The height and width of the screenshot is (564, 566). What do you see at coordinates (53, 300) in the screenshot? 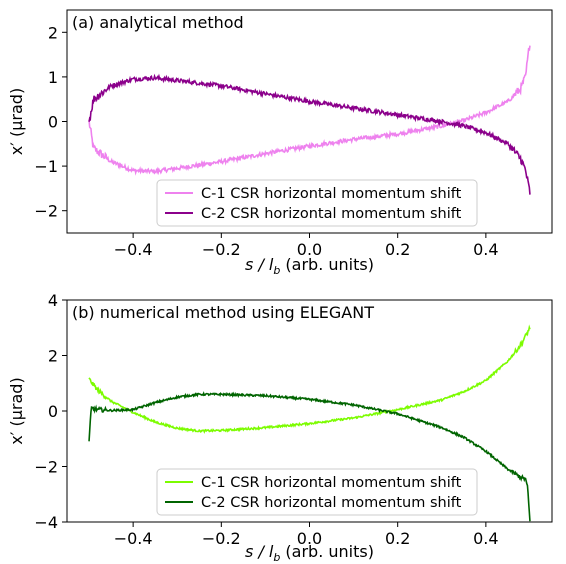
I see `y-tick-label: 4` at bounding box center [53, 300].